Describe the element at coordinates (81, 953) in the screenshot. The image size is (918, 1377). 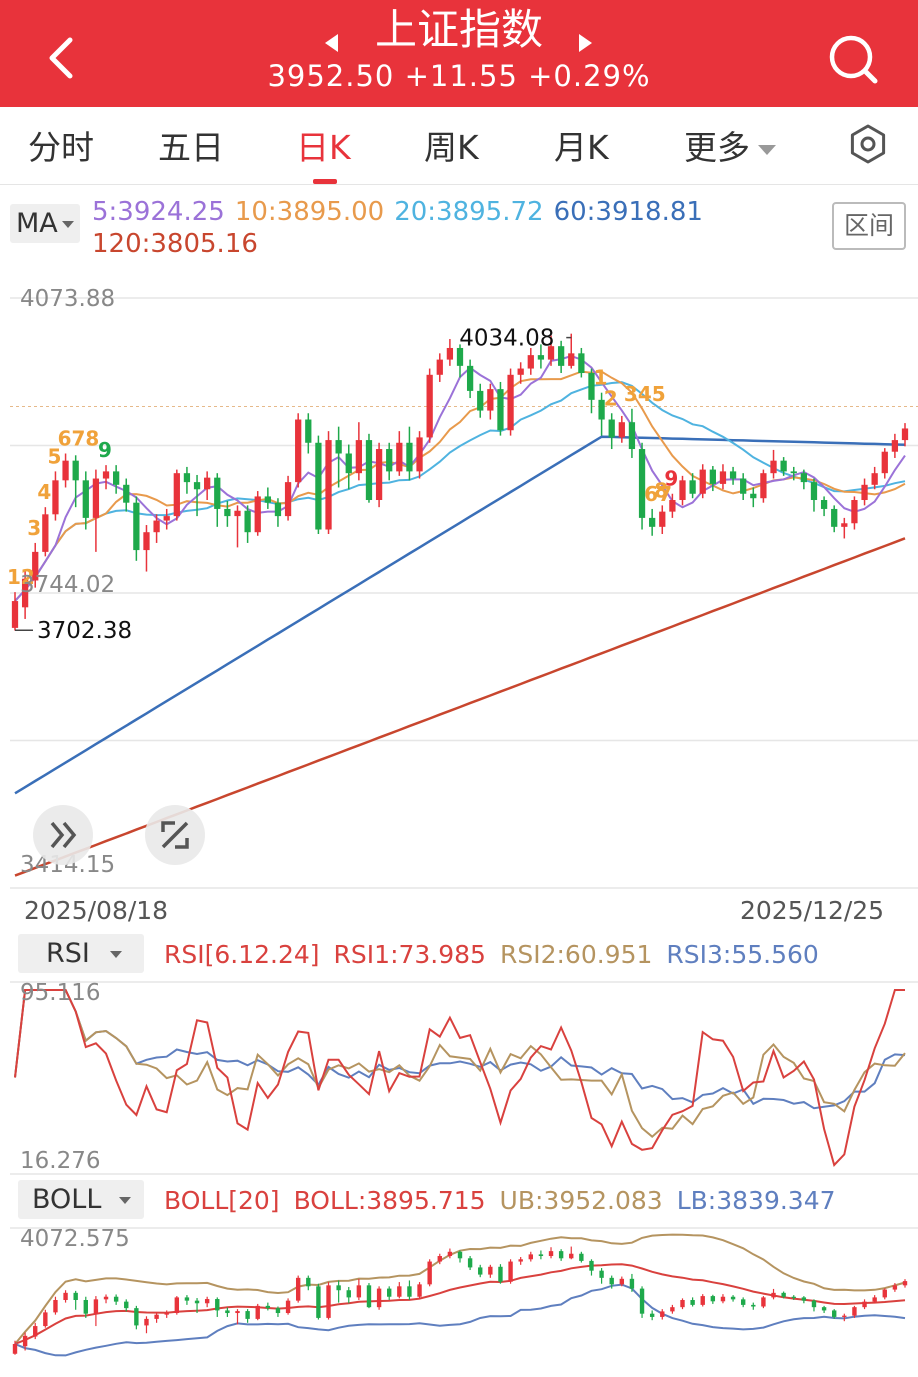
I see `rsi-selector: RSI` at that location.